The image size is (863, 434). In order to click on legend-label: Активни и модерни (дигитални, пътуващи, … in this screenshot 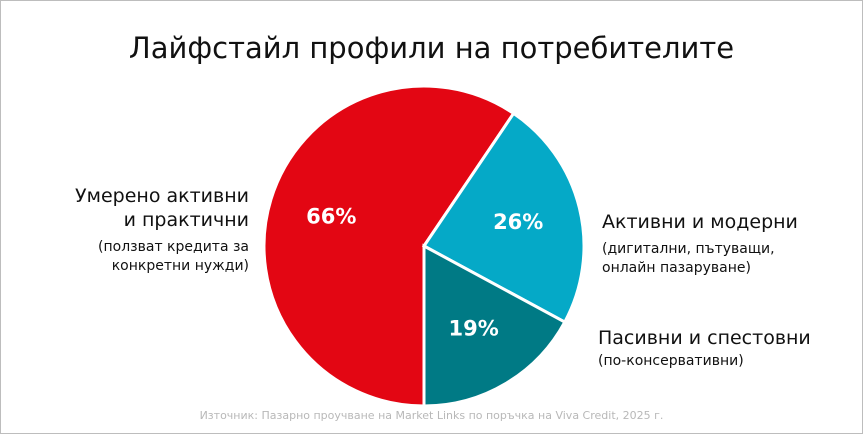, I will do `click(702, 244)`.